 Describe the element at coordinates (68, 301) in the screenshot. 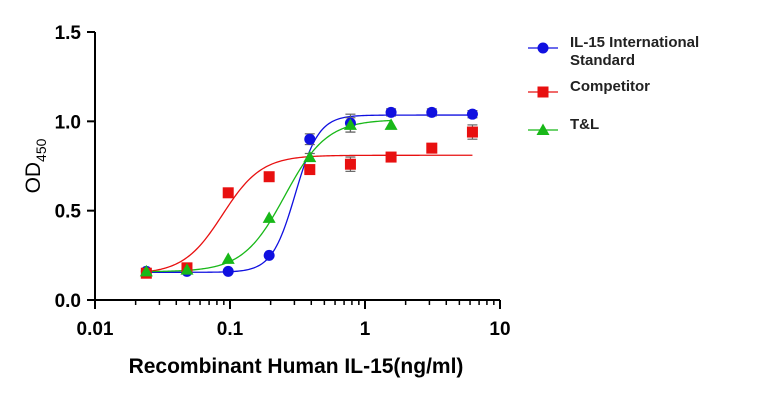

I see `y-tick-label: 0.0` at that location.